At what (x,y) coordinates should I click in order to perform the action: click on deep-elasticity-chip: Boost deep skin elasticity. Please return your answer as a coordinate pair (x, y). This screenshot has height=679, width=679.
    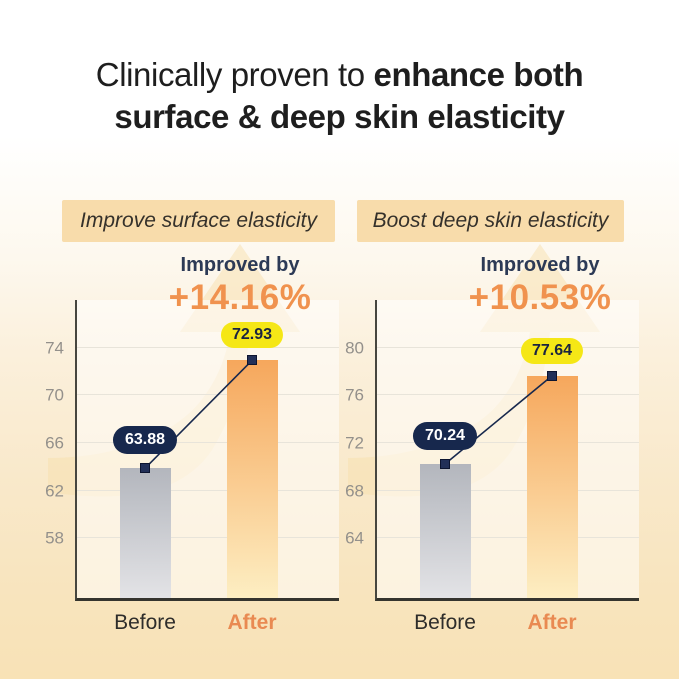
    Looking at the image, I should click on (490, 221).